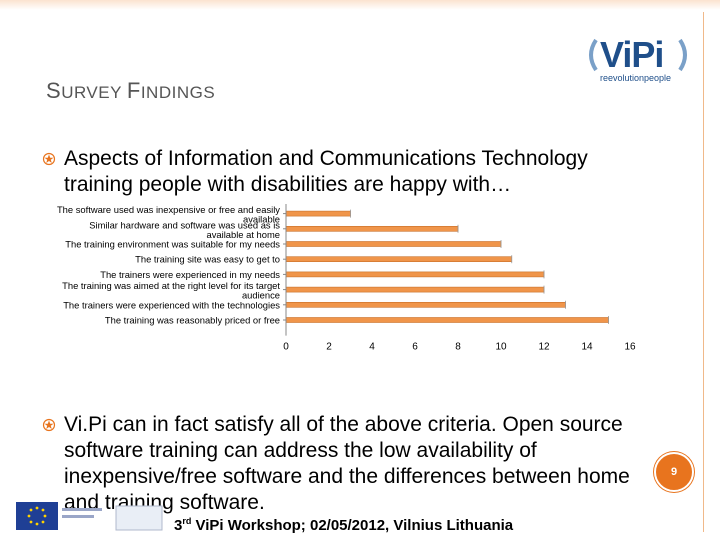  What do you see at coordinates (329, 347) in the screenshot?
I see `x-tick-label: 2` at bounding box center [329, 347].